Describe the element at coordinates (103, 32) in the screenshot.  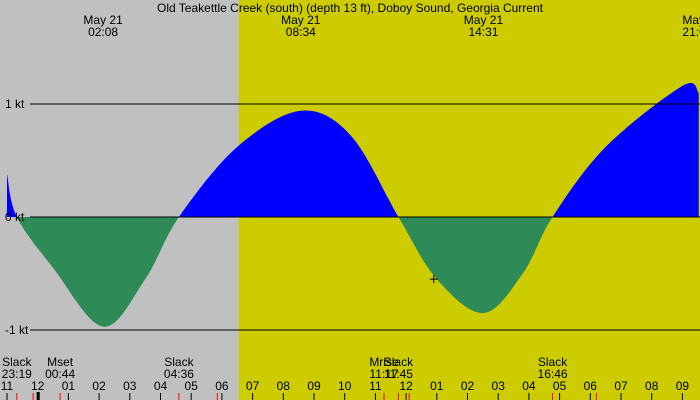
I see `top-time-label: 02:08` at that location.